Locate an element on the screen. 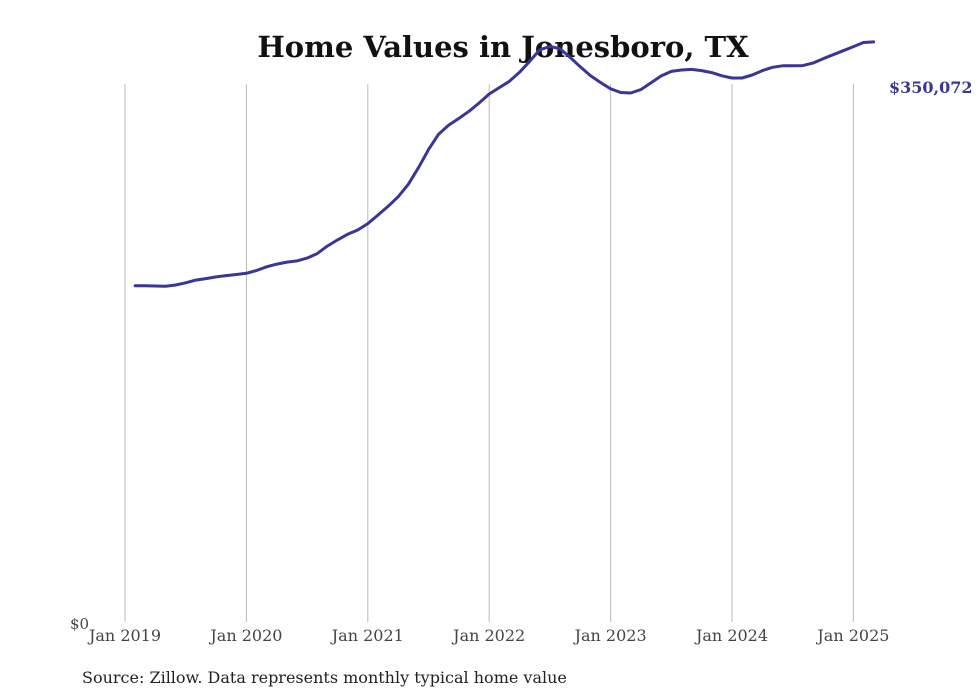 This screenshot has width=980, height=699. end-value-label: $350,072 is located at coordinates (931, 87).